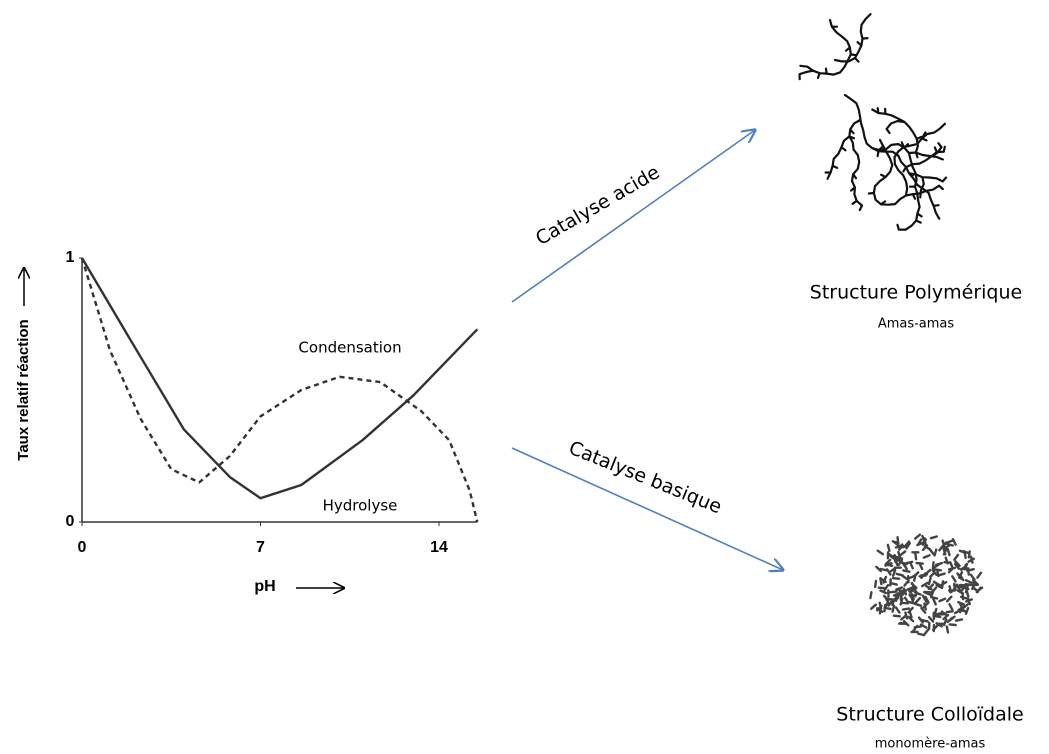 Image resolution: width=1049 pixels, height=754 pixels. Describe the element at coordinates (70, 257) in the screenshot. I see `y-tick-label: 1` at that location.